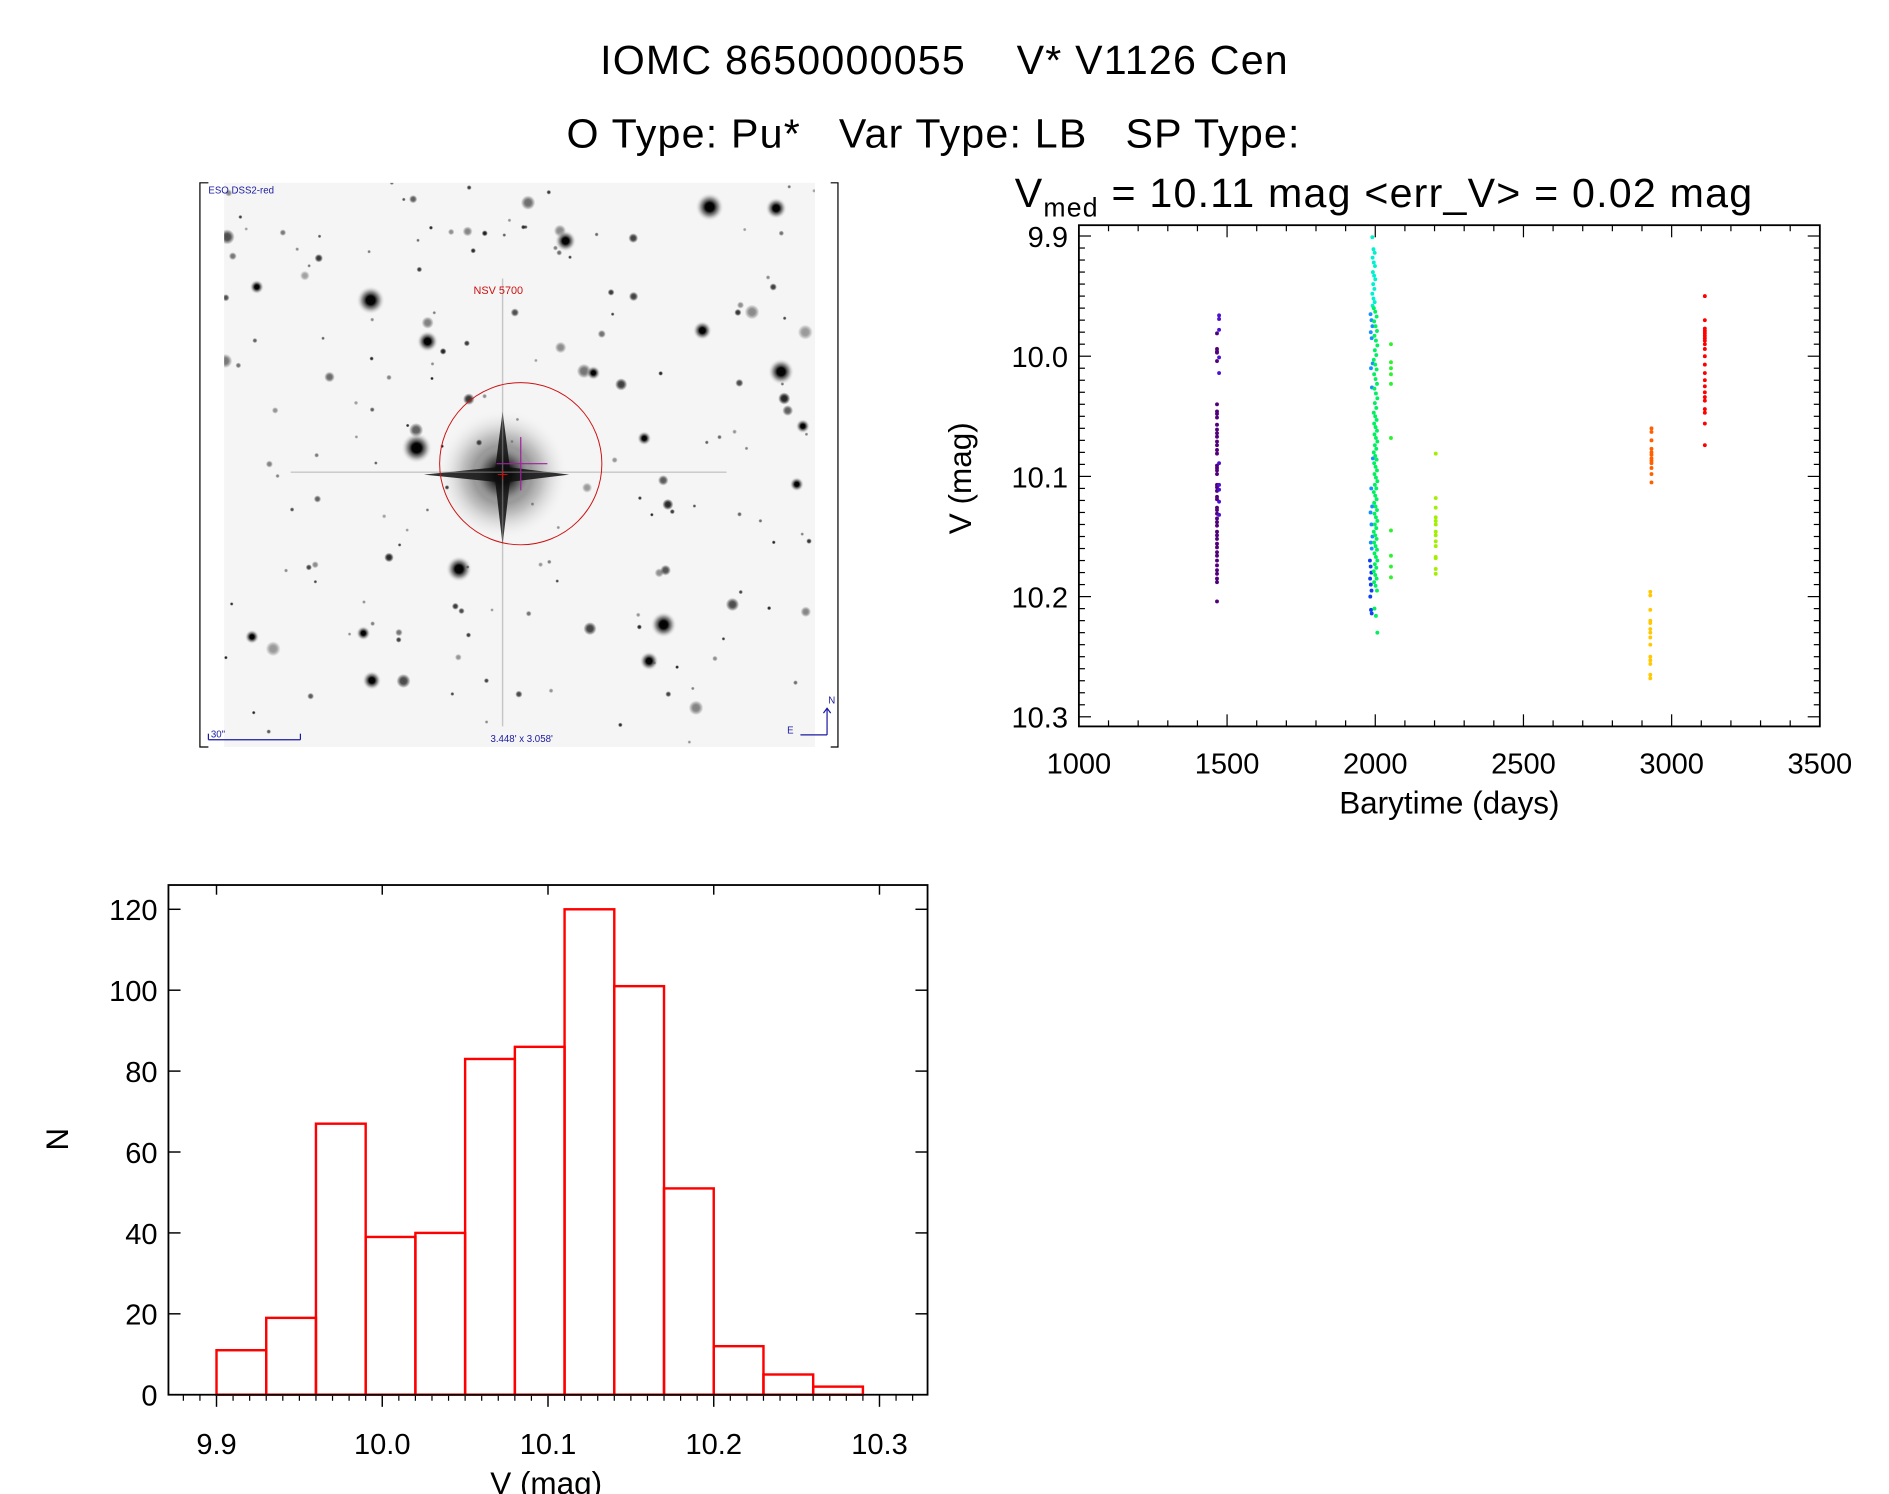  Describe the element at coordinates (1523, 765) in the screenshot. I see `x-tick-label: 2500` at that location.